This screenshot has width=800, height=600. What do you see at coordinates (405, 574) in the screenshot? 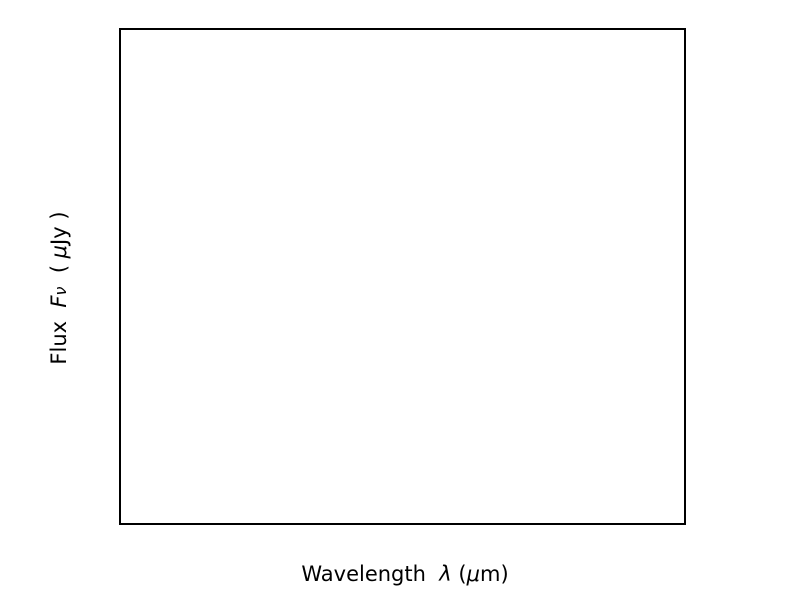
I see `x-axis-label: Wavelength λ (μm)` at bounding box center [405, 574].